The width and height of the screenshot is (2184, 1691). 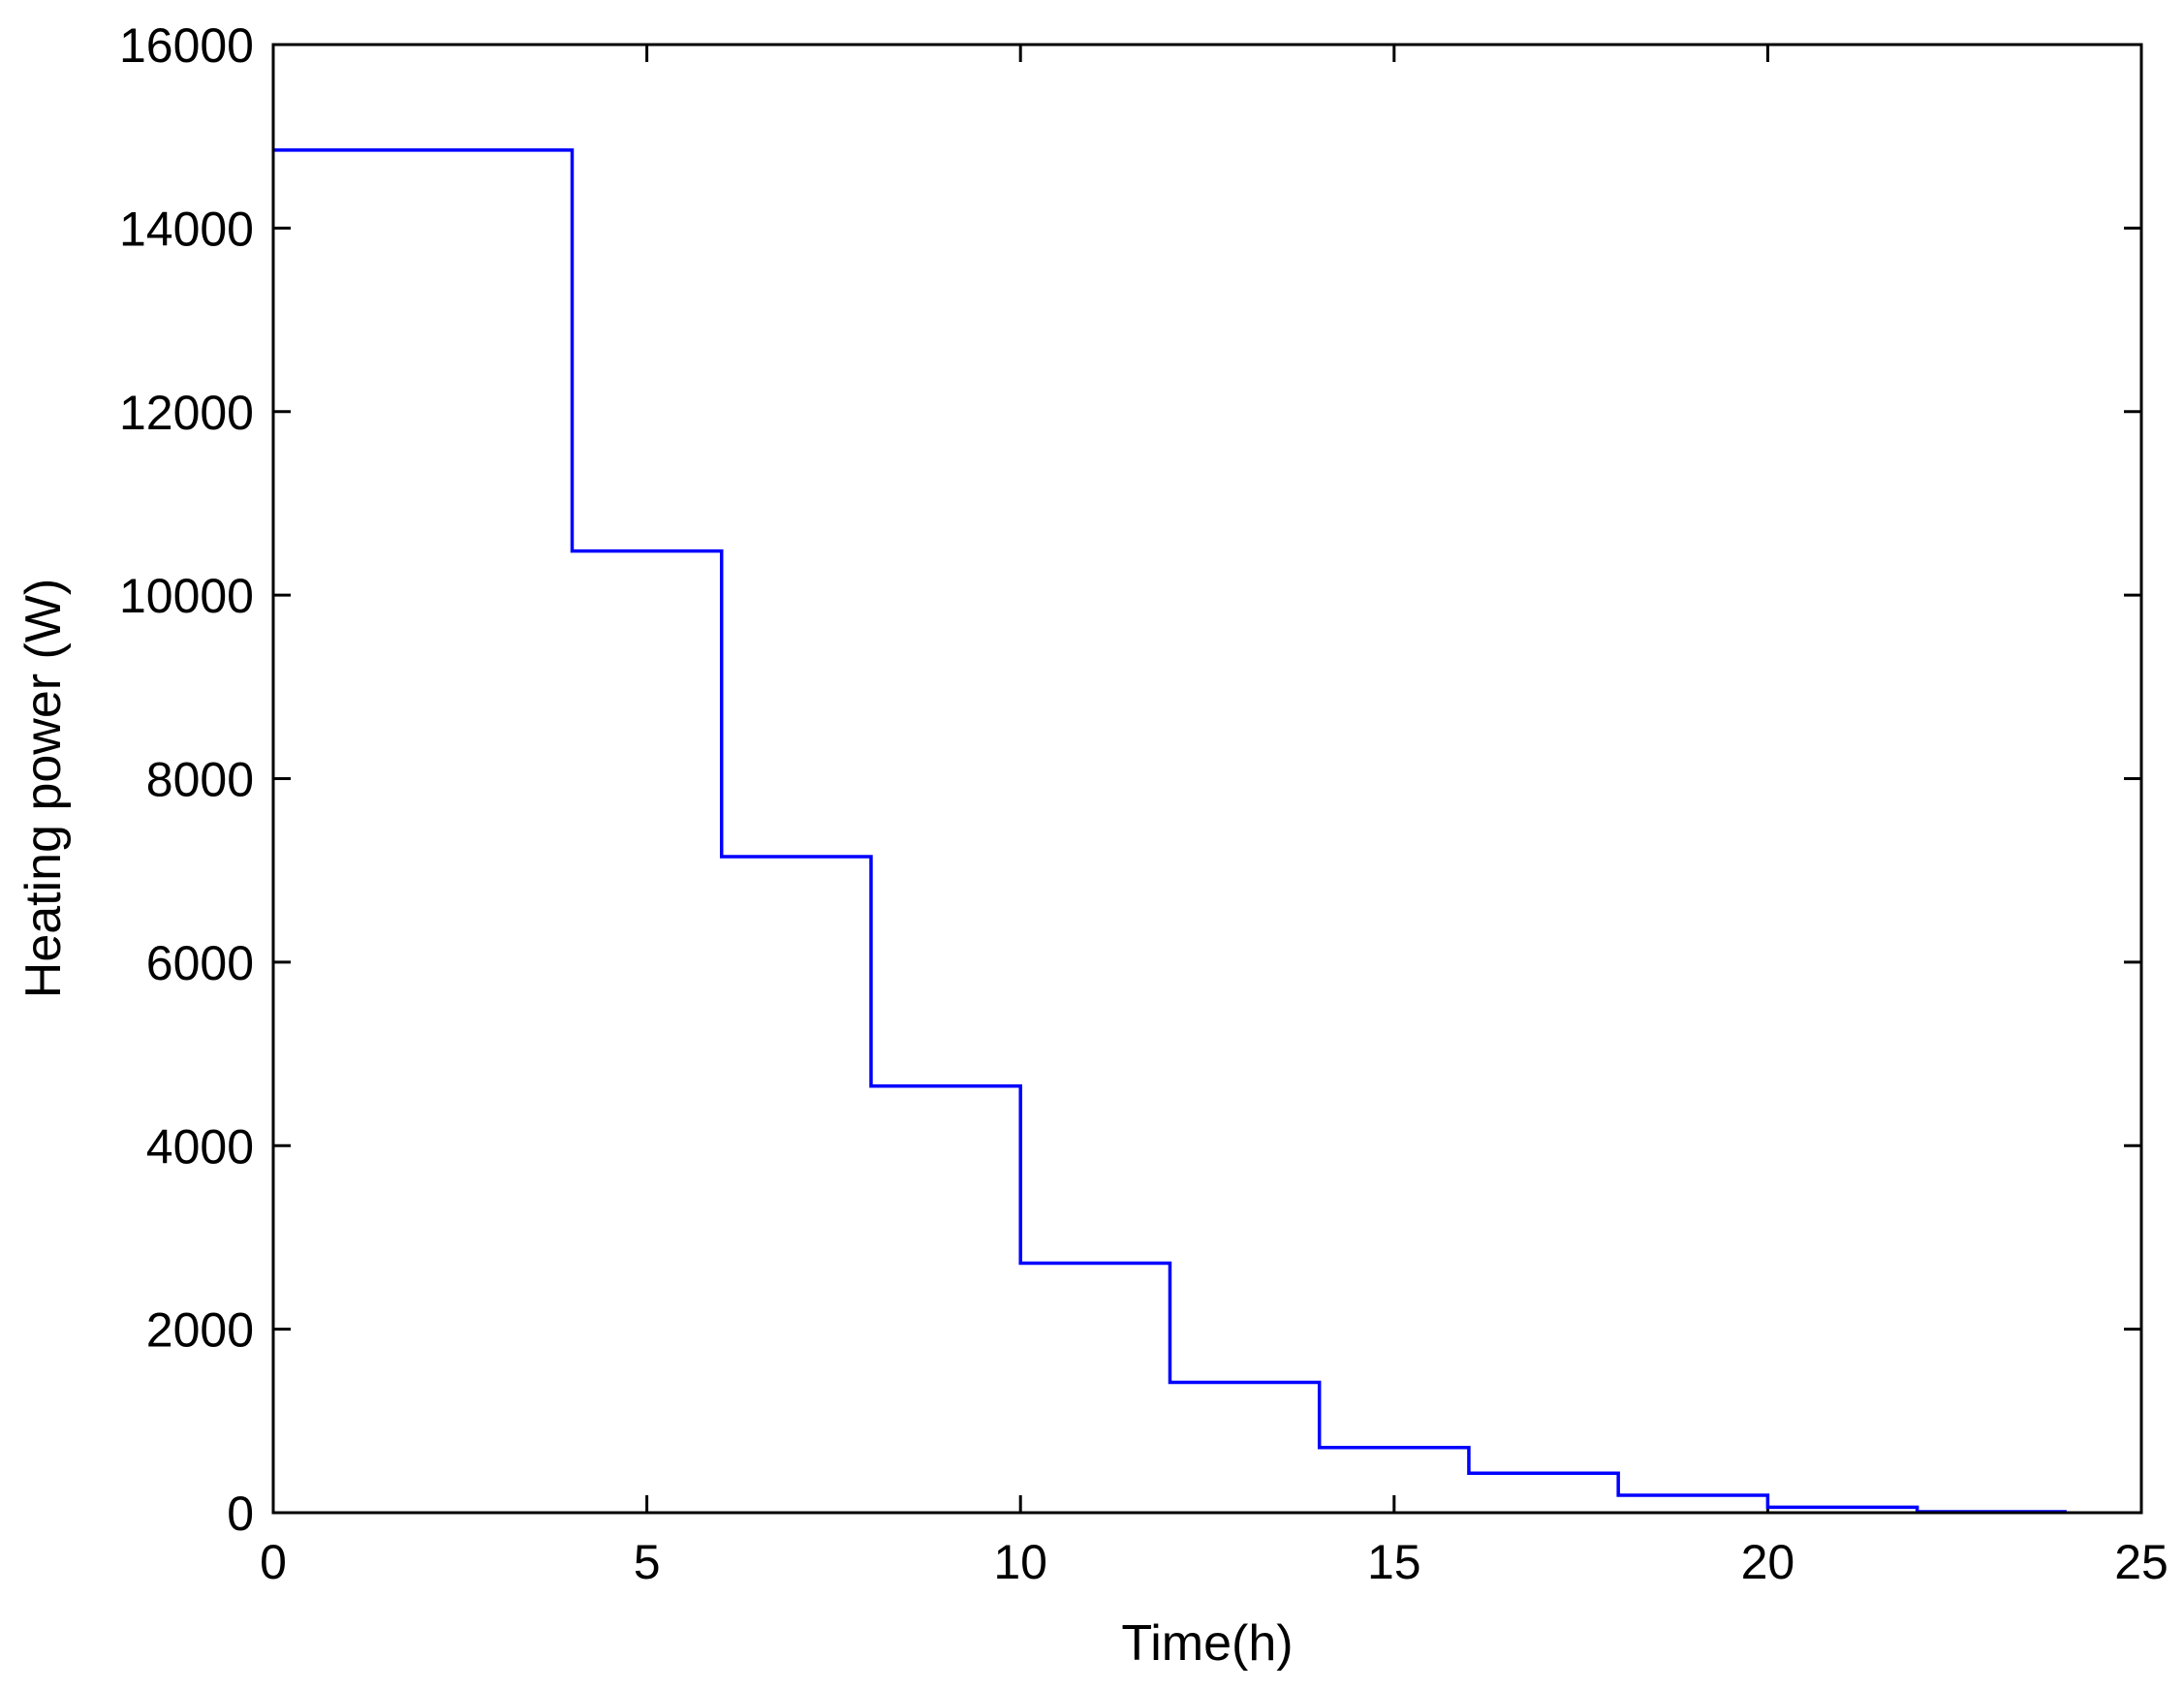 What do you see at coordinates (44, 788) in the screenshot?
I see `y-axis-label: Heating power (W)` at bounding box center [44, 788].